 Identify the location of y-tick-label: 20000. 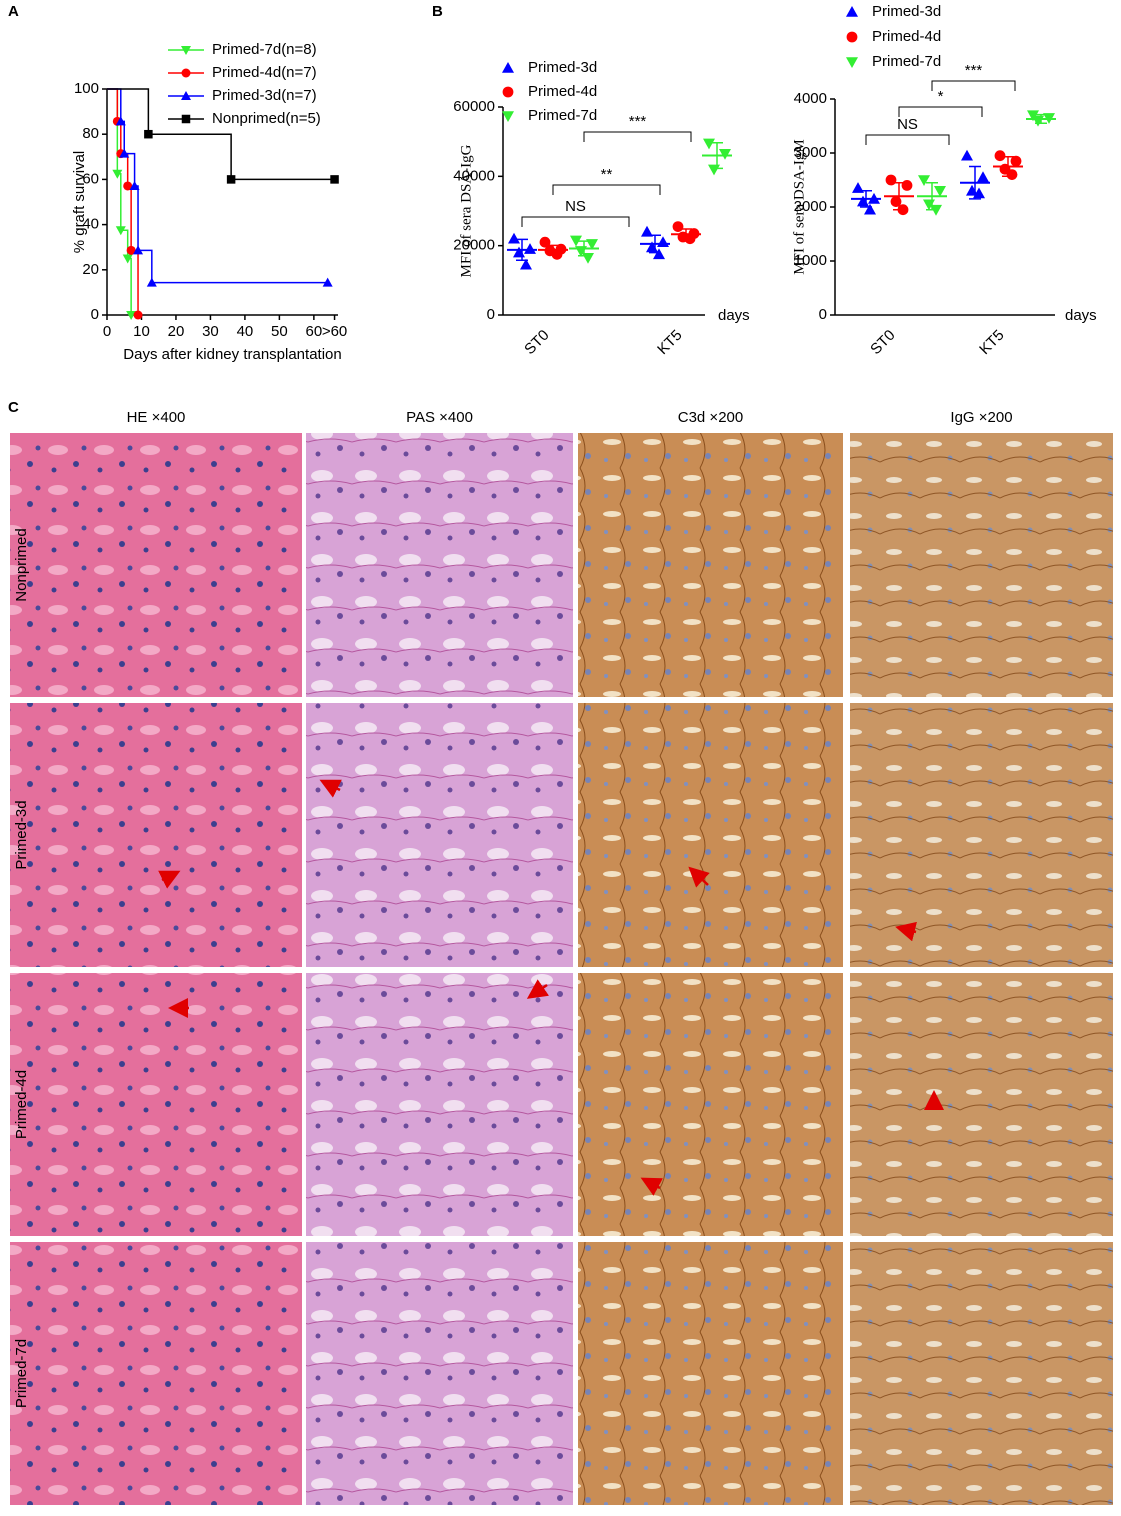
(474, 245).